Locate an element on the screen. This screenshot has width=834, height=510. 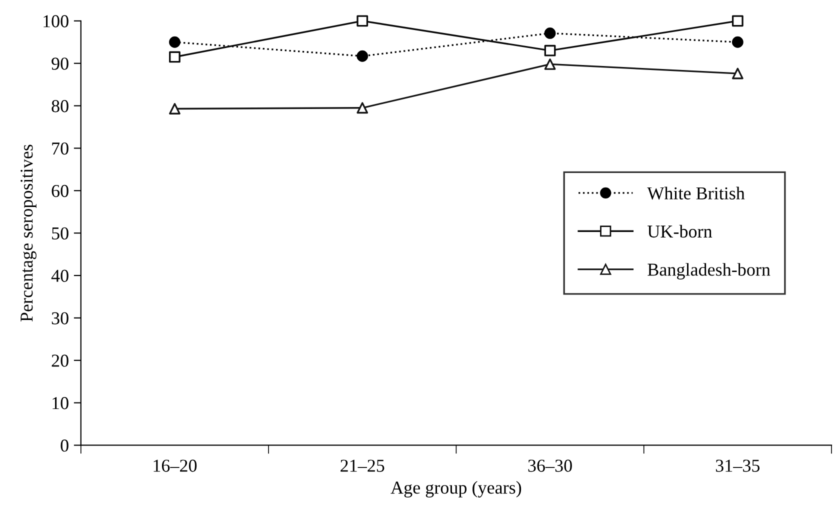
legend-label: White British is located at coordinates (696, 193).